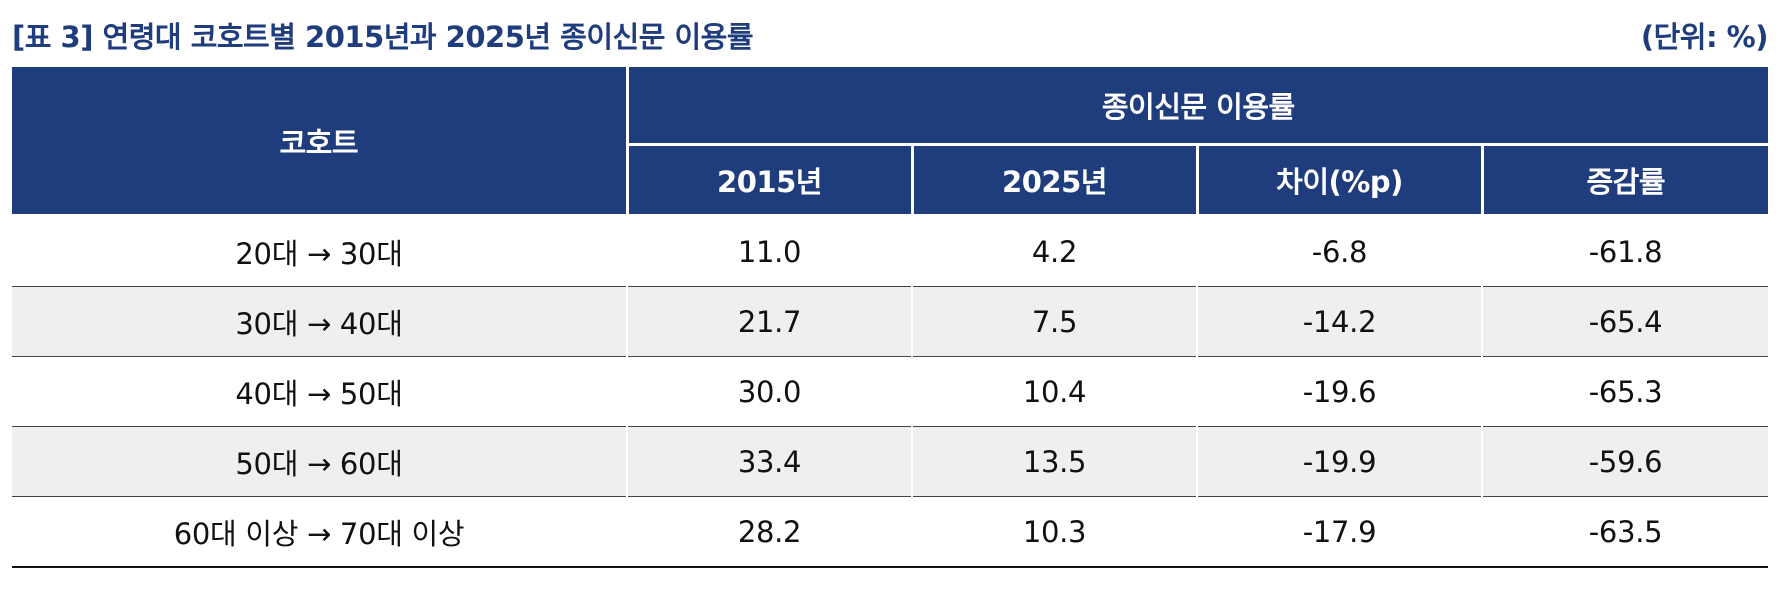 The height and width of the screenshot is (594, 1778). Describe the element at coordinates (1624, 391) in the screenshot. I see `cell-rate: -65.3` at that location.